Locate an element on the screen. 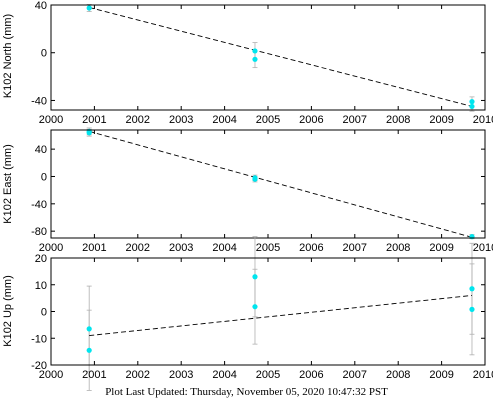 This screenshot has width=493, height=404. x-tick-label-1-2006: 2006 is located at coordinates (311, 120).